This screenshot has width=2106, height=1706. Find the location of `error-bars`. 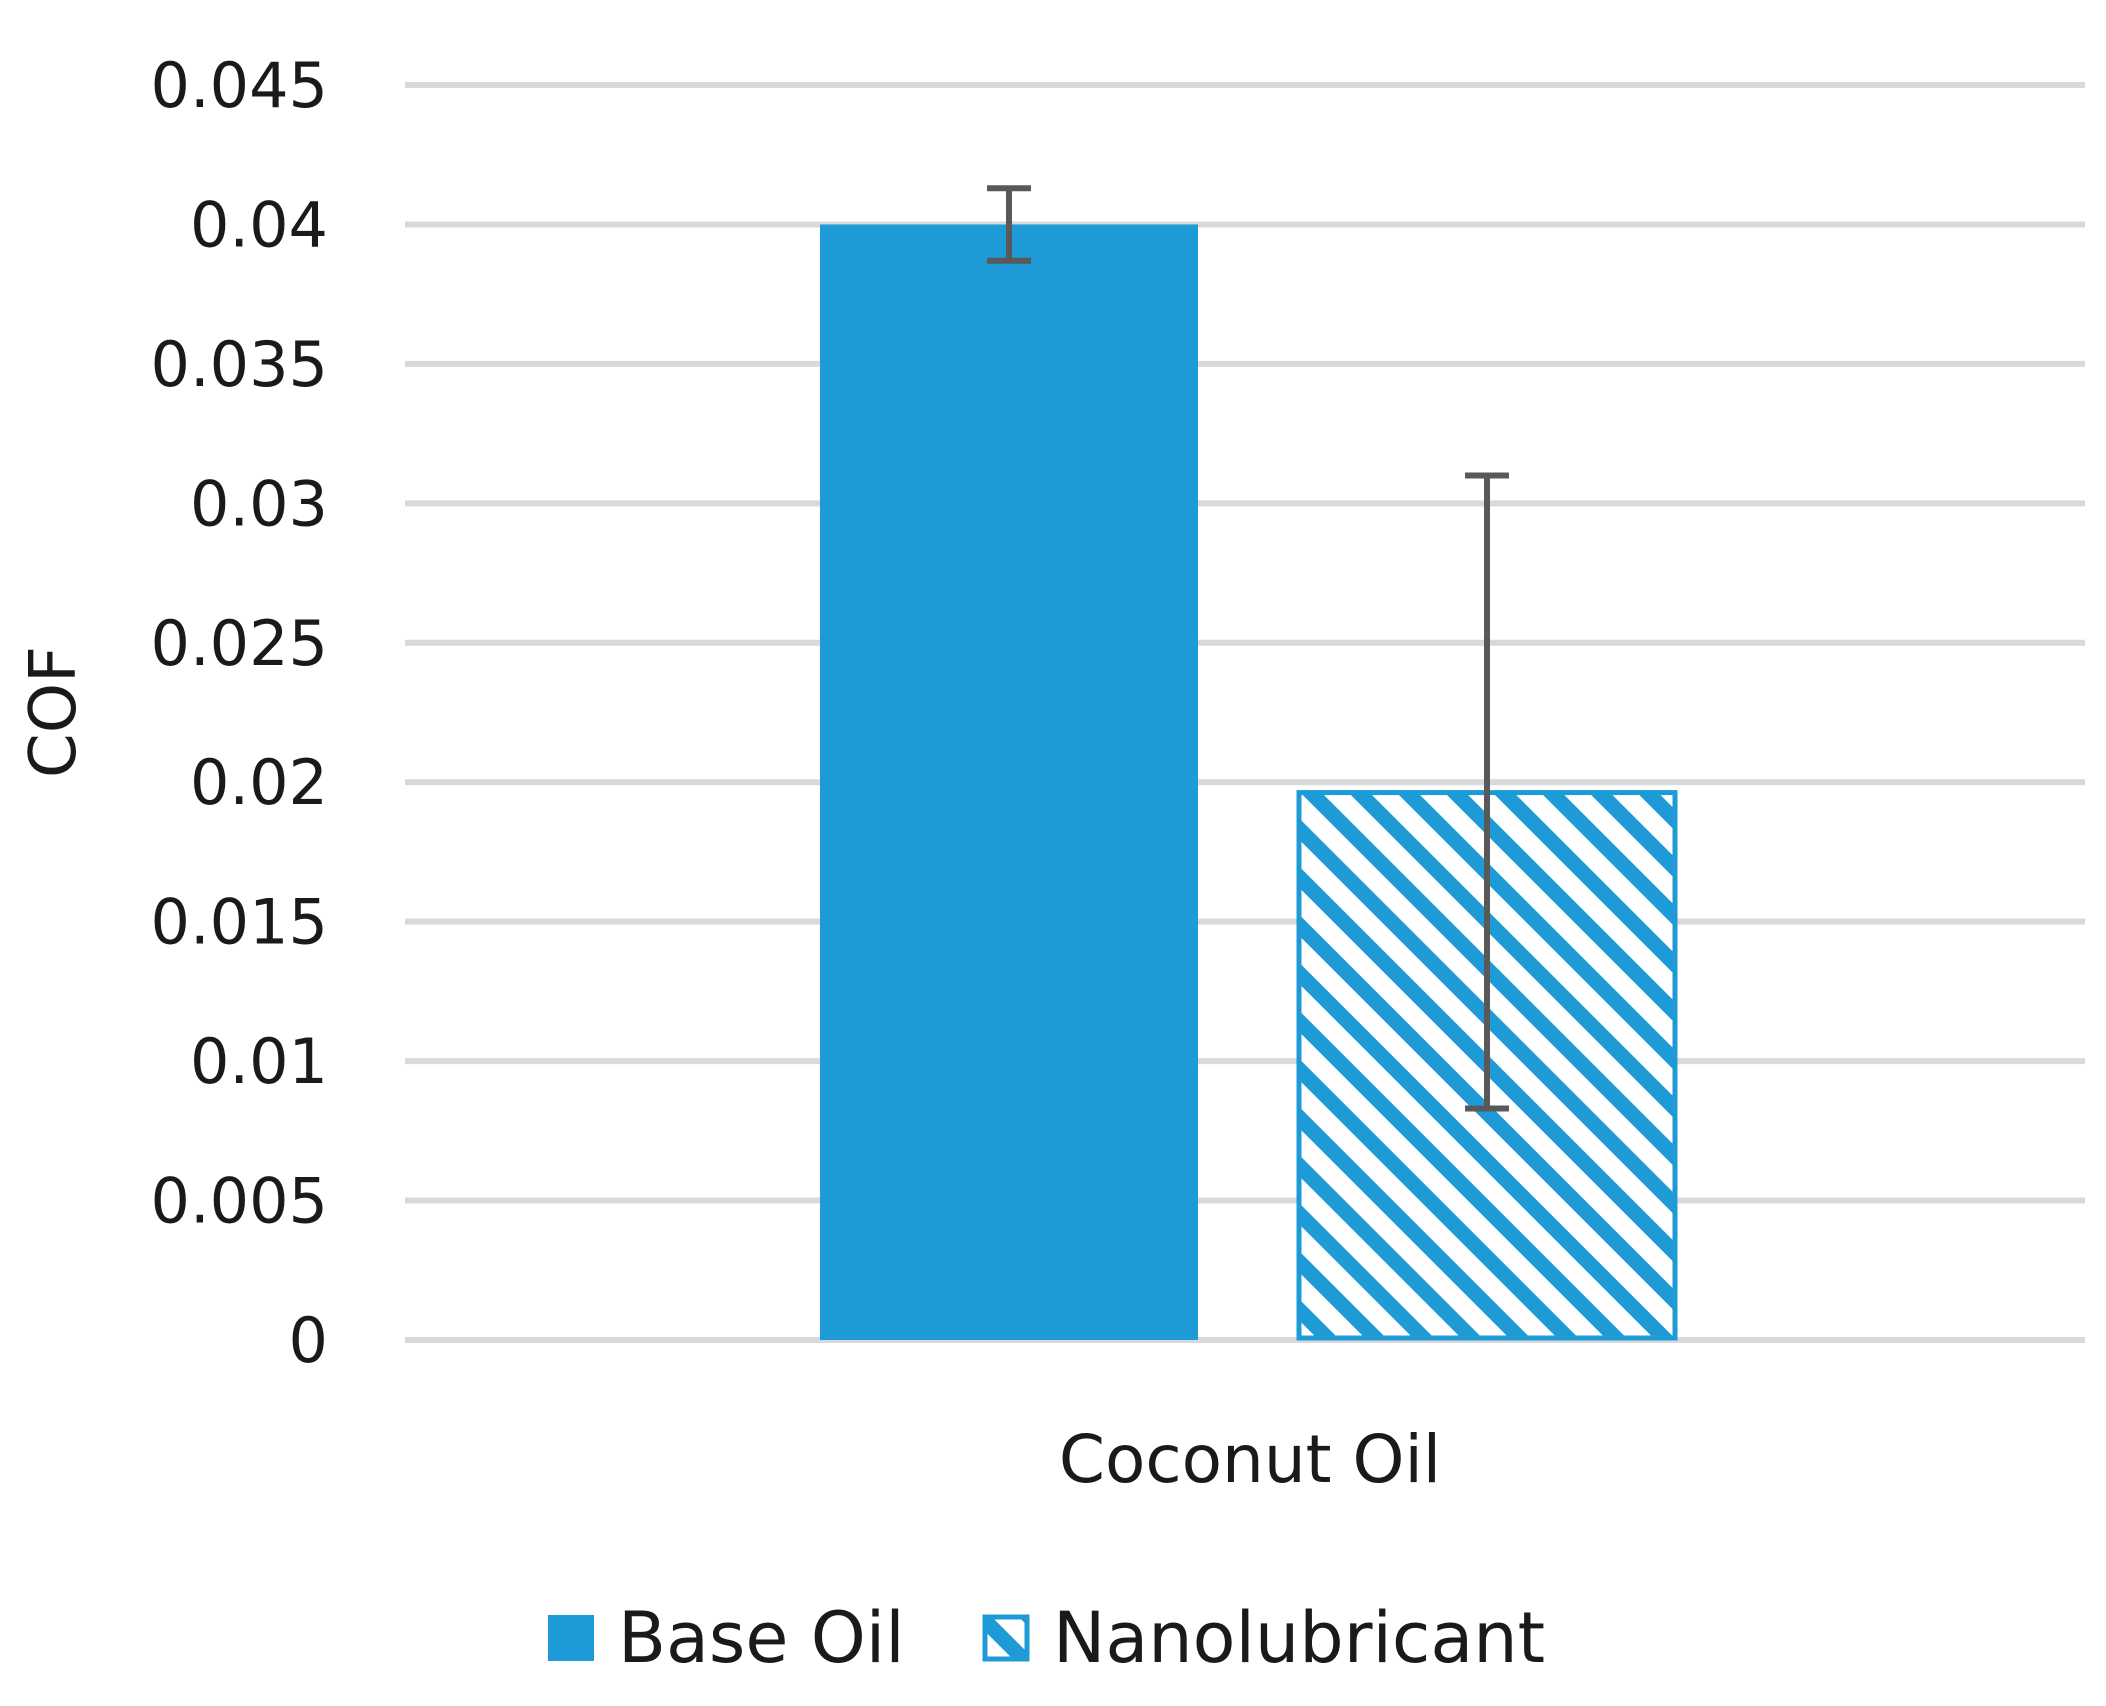

error-bars is located at coordinates (1248, 648).